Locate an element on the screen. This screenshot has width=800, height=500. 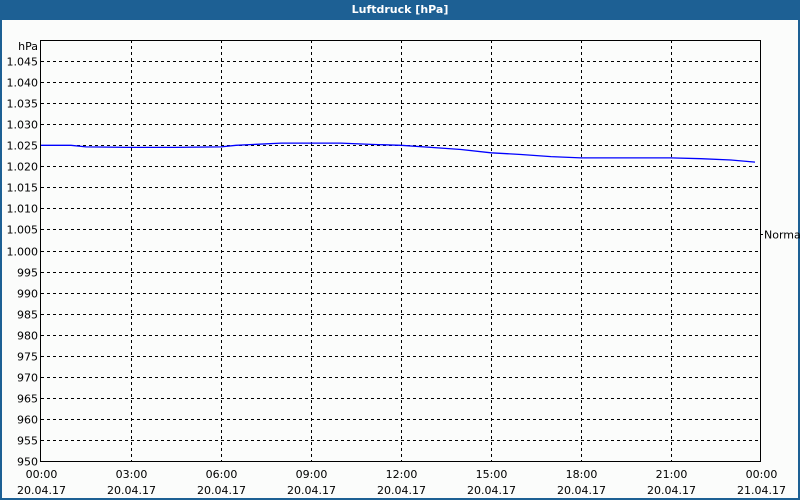
x-tick-date: 21.04.17 is located at coordinates (761, 490).